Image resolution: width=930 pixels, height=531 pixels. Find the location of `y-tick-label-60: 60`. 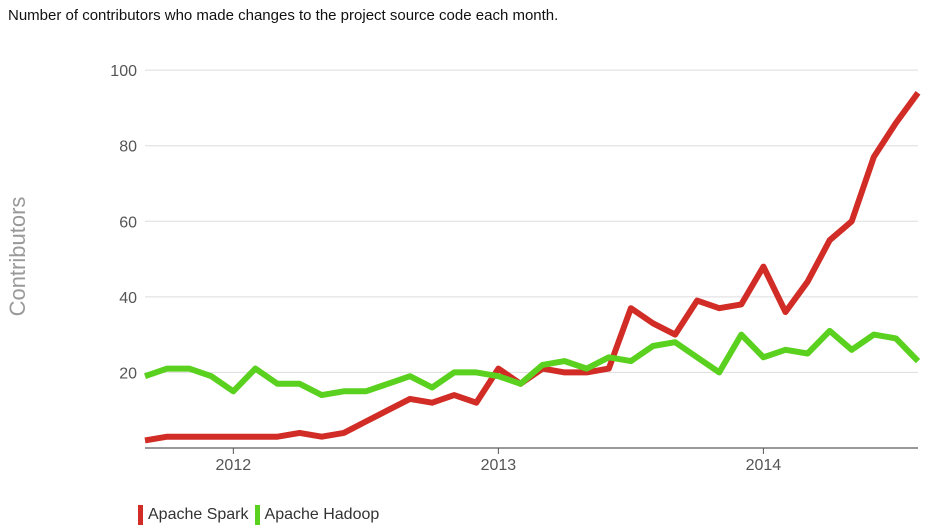

y-tick-label-60: 60 is located at coordinates (128, 222).